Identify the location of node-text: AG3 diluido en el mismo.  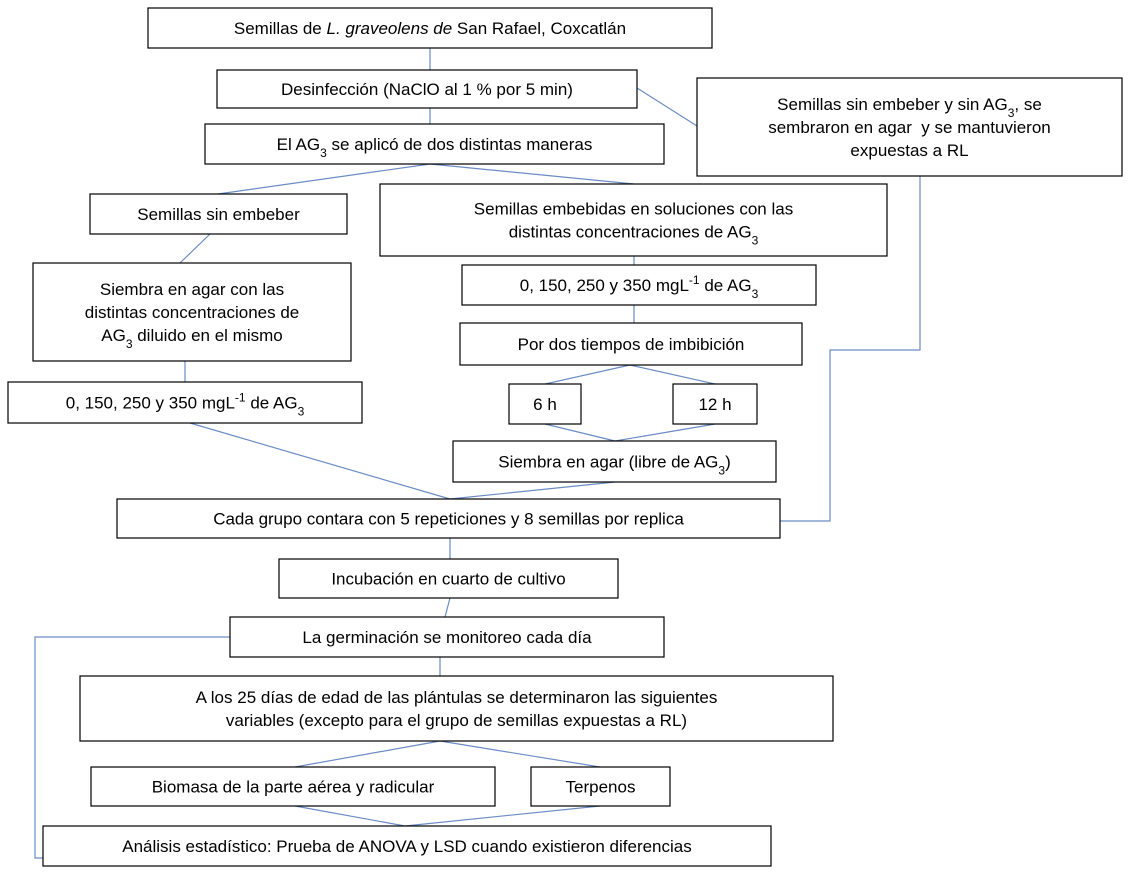
(192, 338).